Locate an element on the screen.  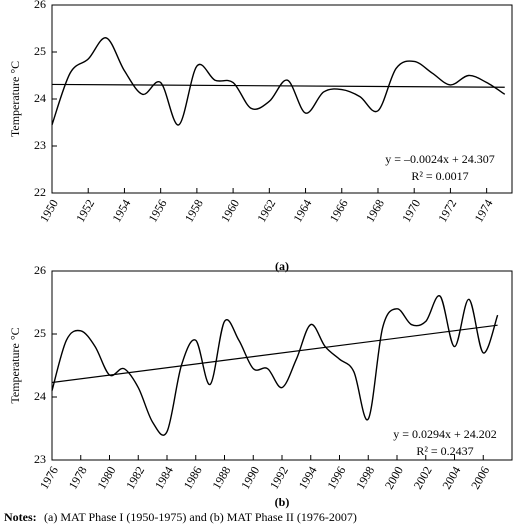
data-line is located at coordinates (278, 81).